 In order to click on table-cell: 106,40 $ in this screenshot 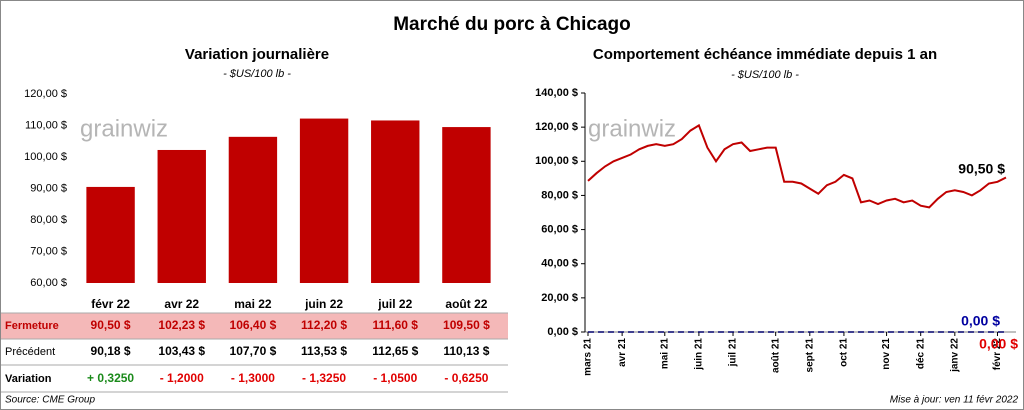, I will do `click(253, 325)`.